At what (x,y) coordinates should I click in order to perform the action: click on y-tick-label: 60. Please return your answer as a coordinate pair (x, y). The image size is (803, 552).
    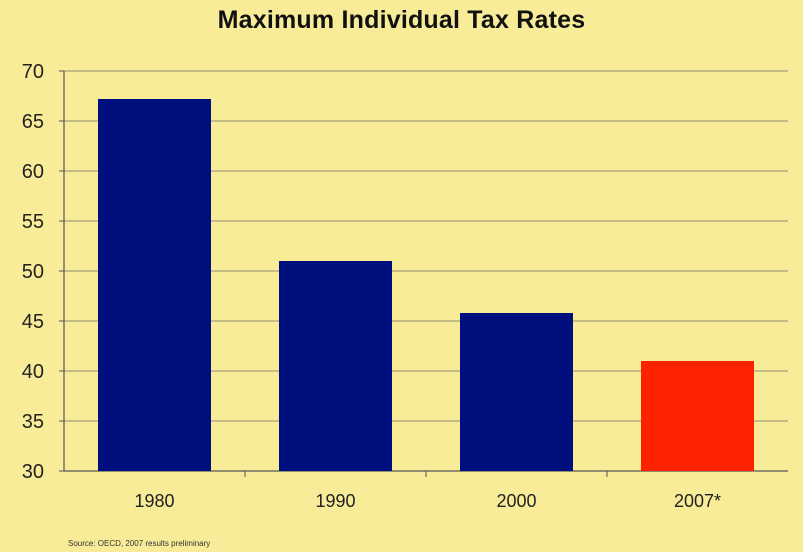
    Looking at the image, I should click on (33, 172).